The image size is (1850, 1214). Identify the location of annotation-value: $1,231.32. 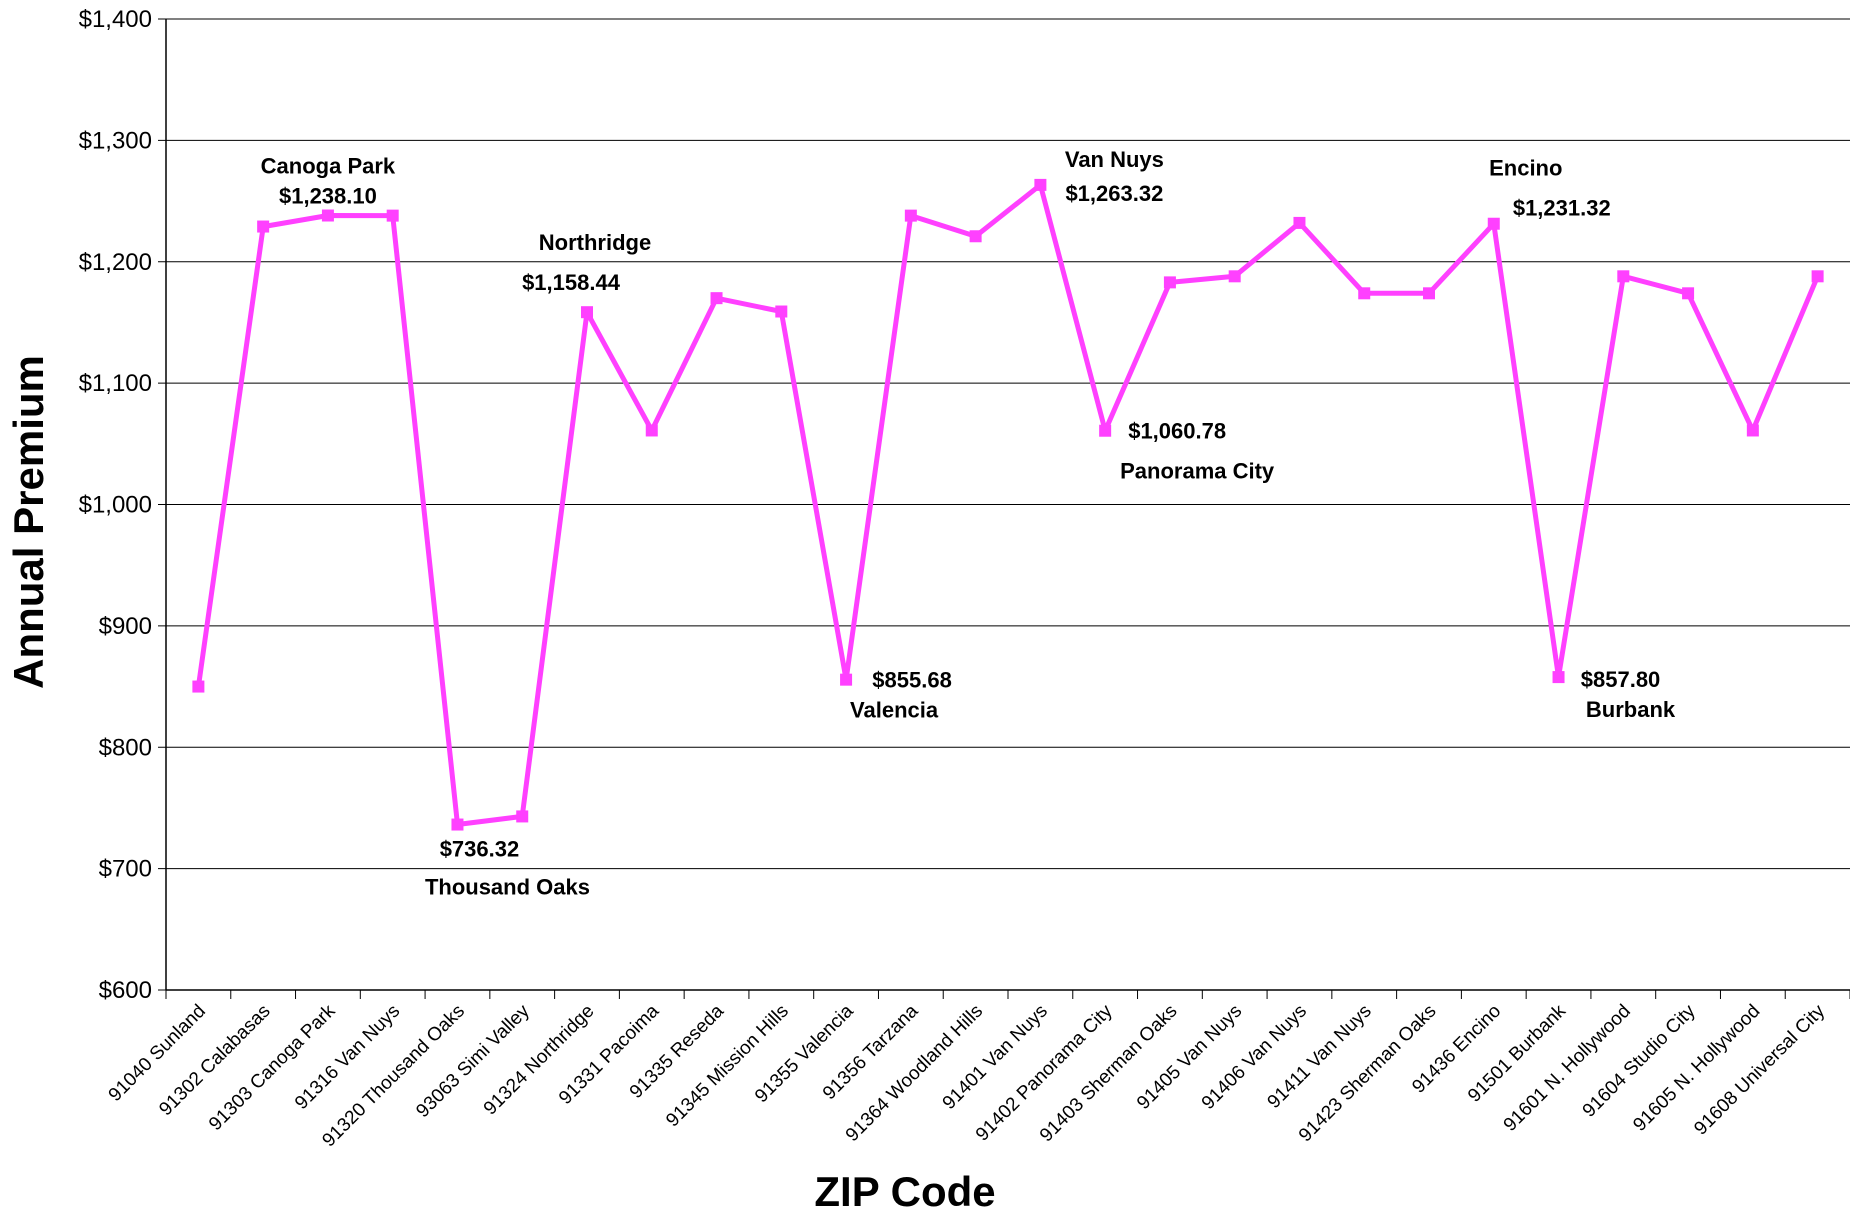
(1562, 208).